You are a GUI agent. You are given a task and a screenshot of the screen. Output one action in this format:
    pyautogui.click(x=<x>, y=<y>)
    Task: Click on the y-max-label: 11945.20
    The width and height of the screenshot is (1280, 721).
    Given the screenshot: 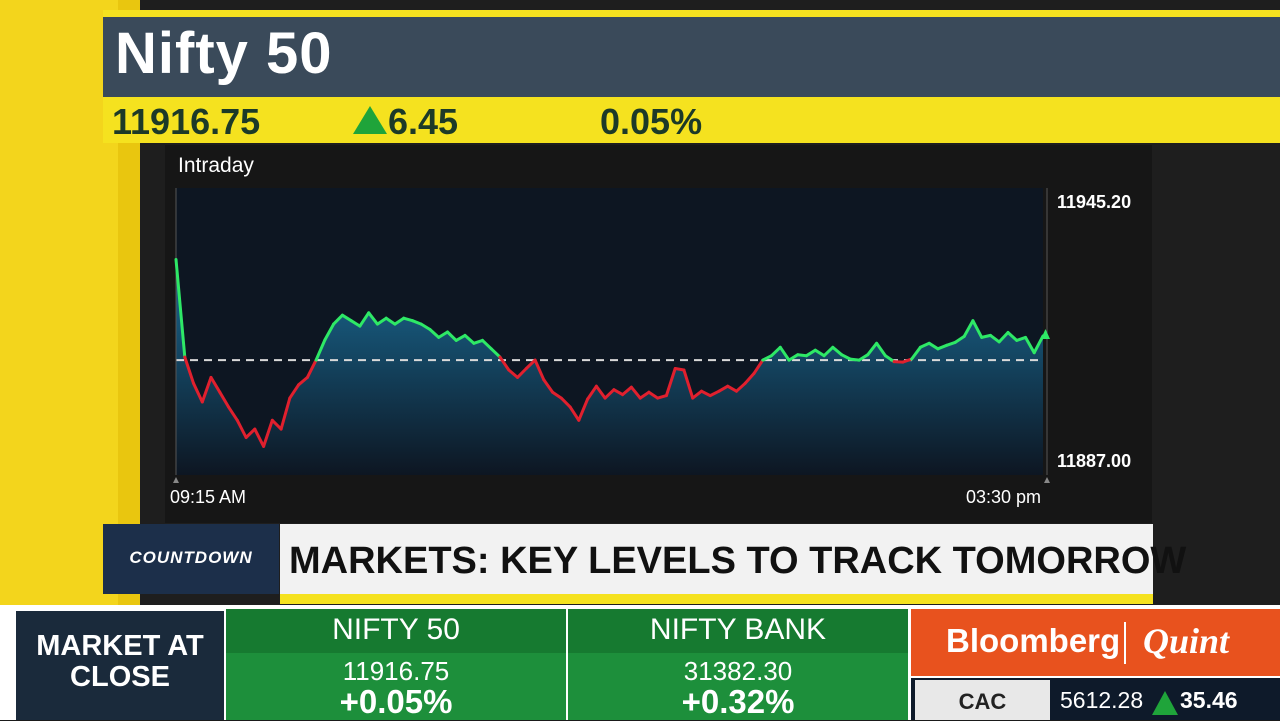 What is the action you would take?
    pyautogui.click(x=1094, y=202)
    